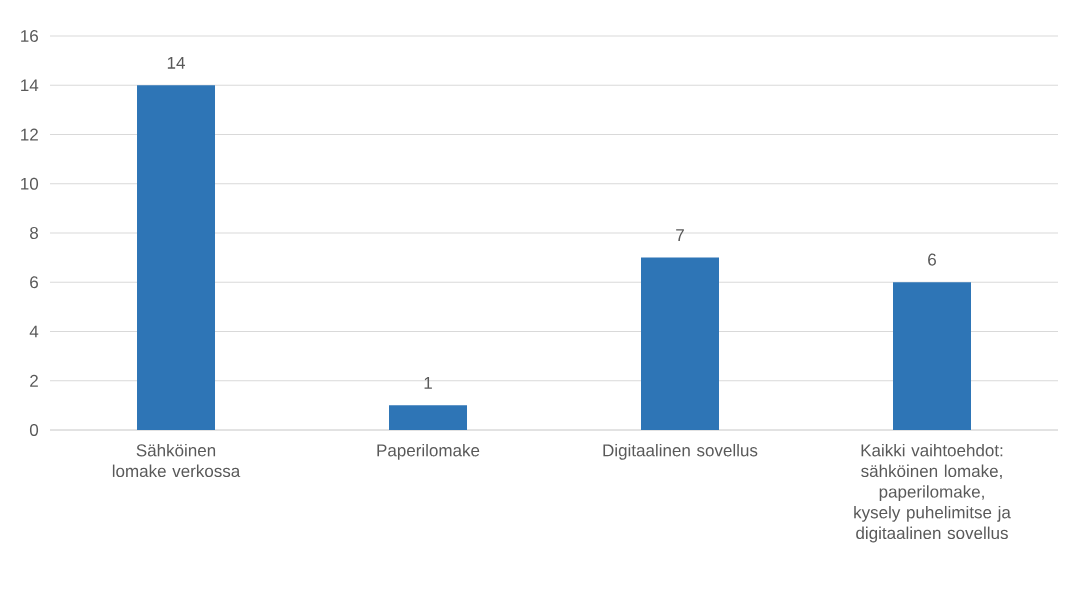 This screenshot has height=606, width=1078. I want to click on data-label: 7, so click(680, 235).